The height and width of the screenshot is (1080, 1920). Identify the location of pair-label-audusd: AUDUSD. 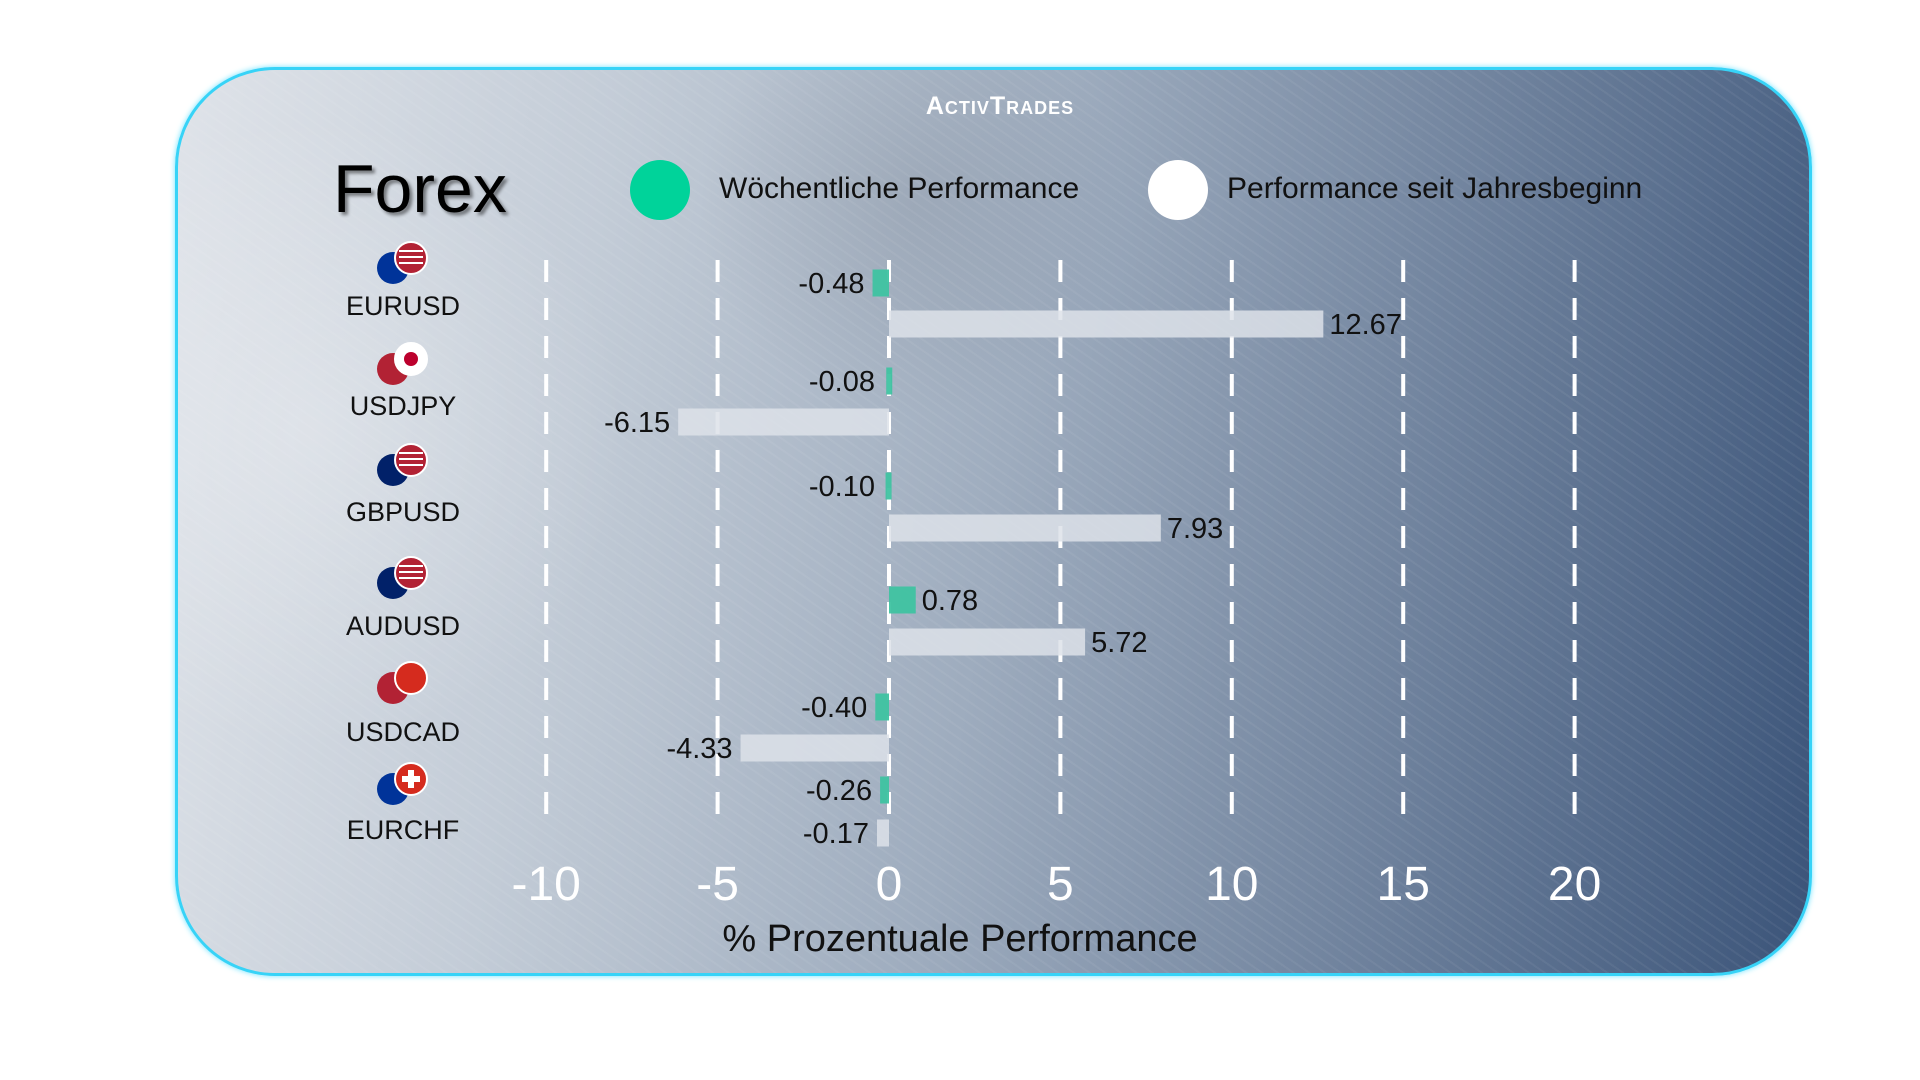
(402, 626).